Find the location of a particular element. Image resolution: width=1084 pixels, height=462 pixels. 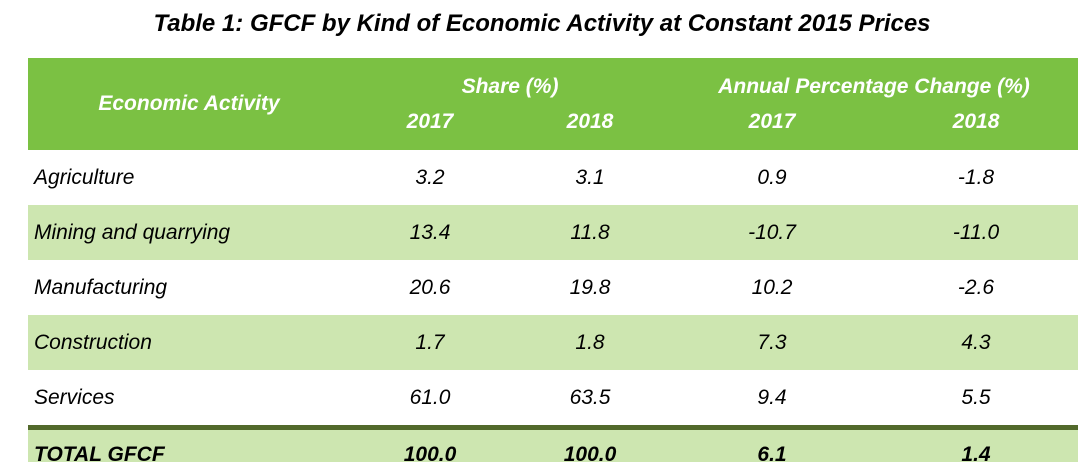

header-year-row: 2017 2018 2017 2018 is located at coordinates (553, 129).